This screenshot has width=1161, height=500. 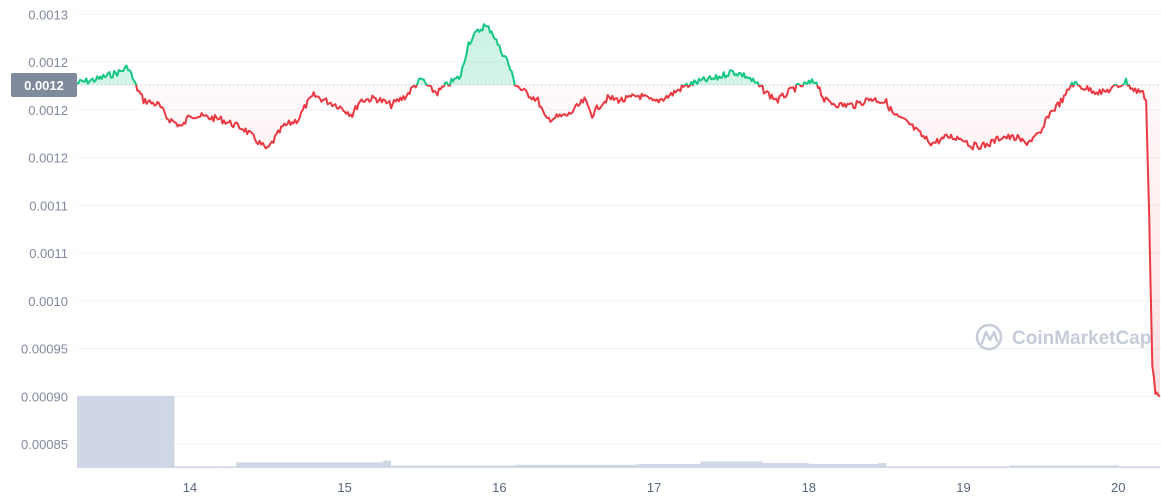 I want to click on coinmarketcap-logo-icon, so click(x=989, y=337).